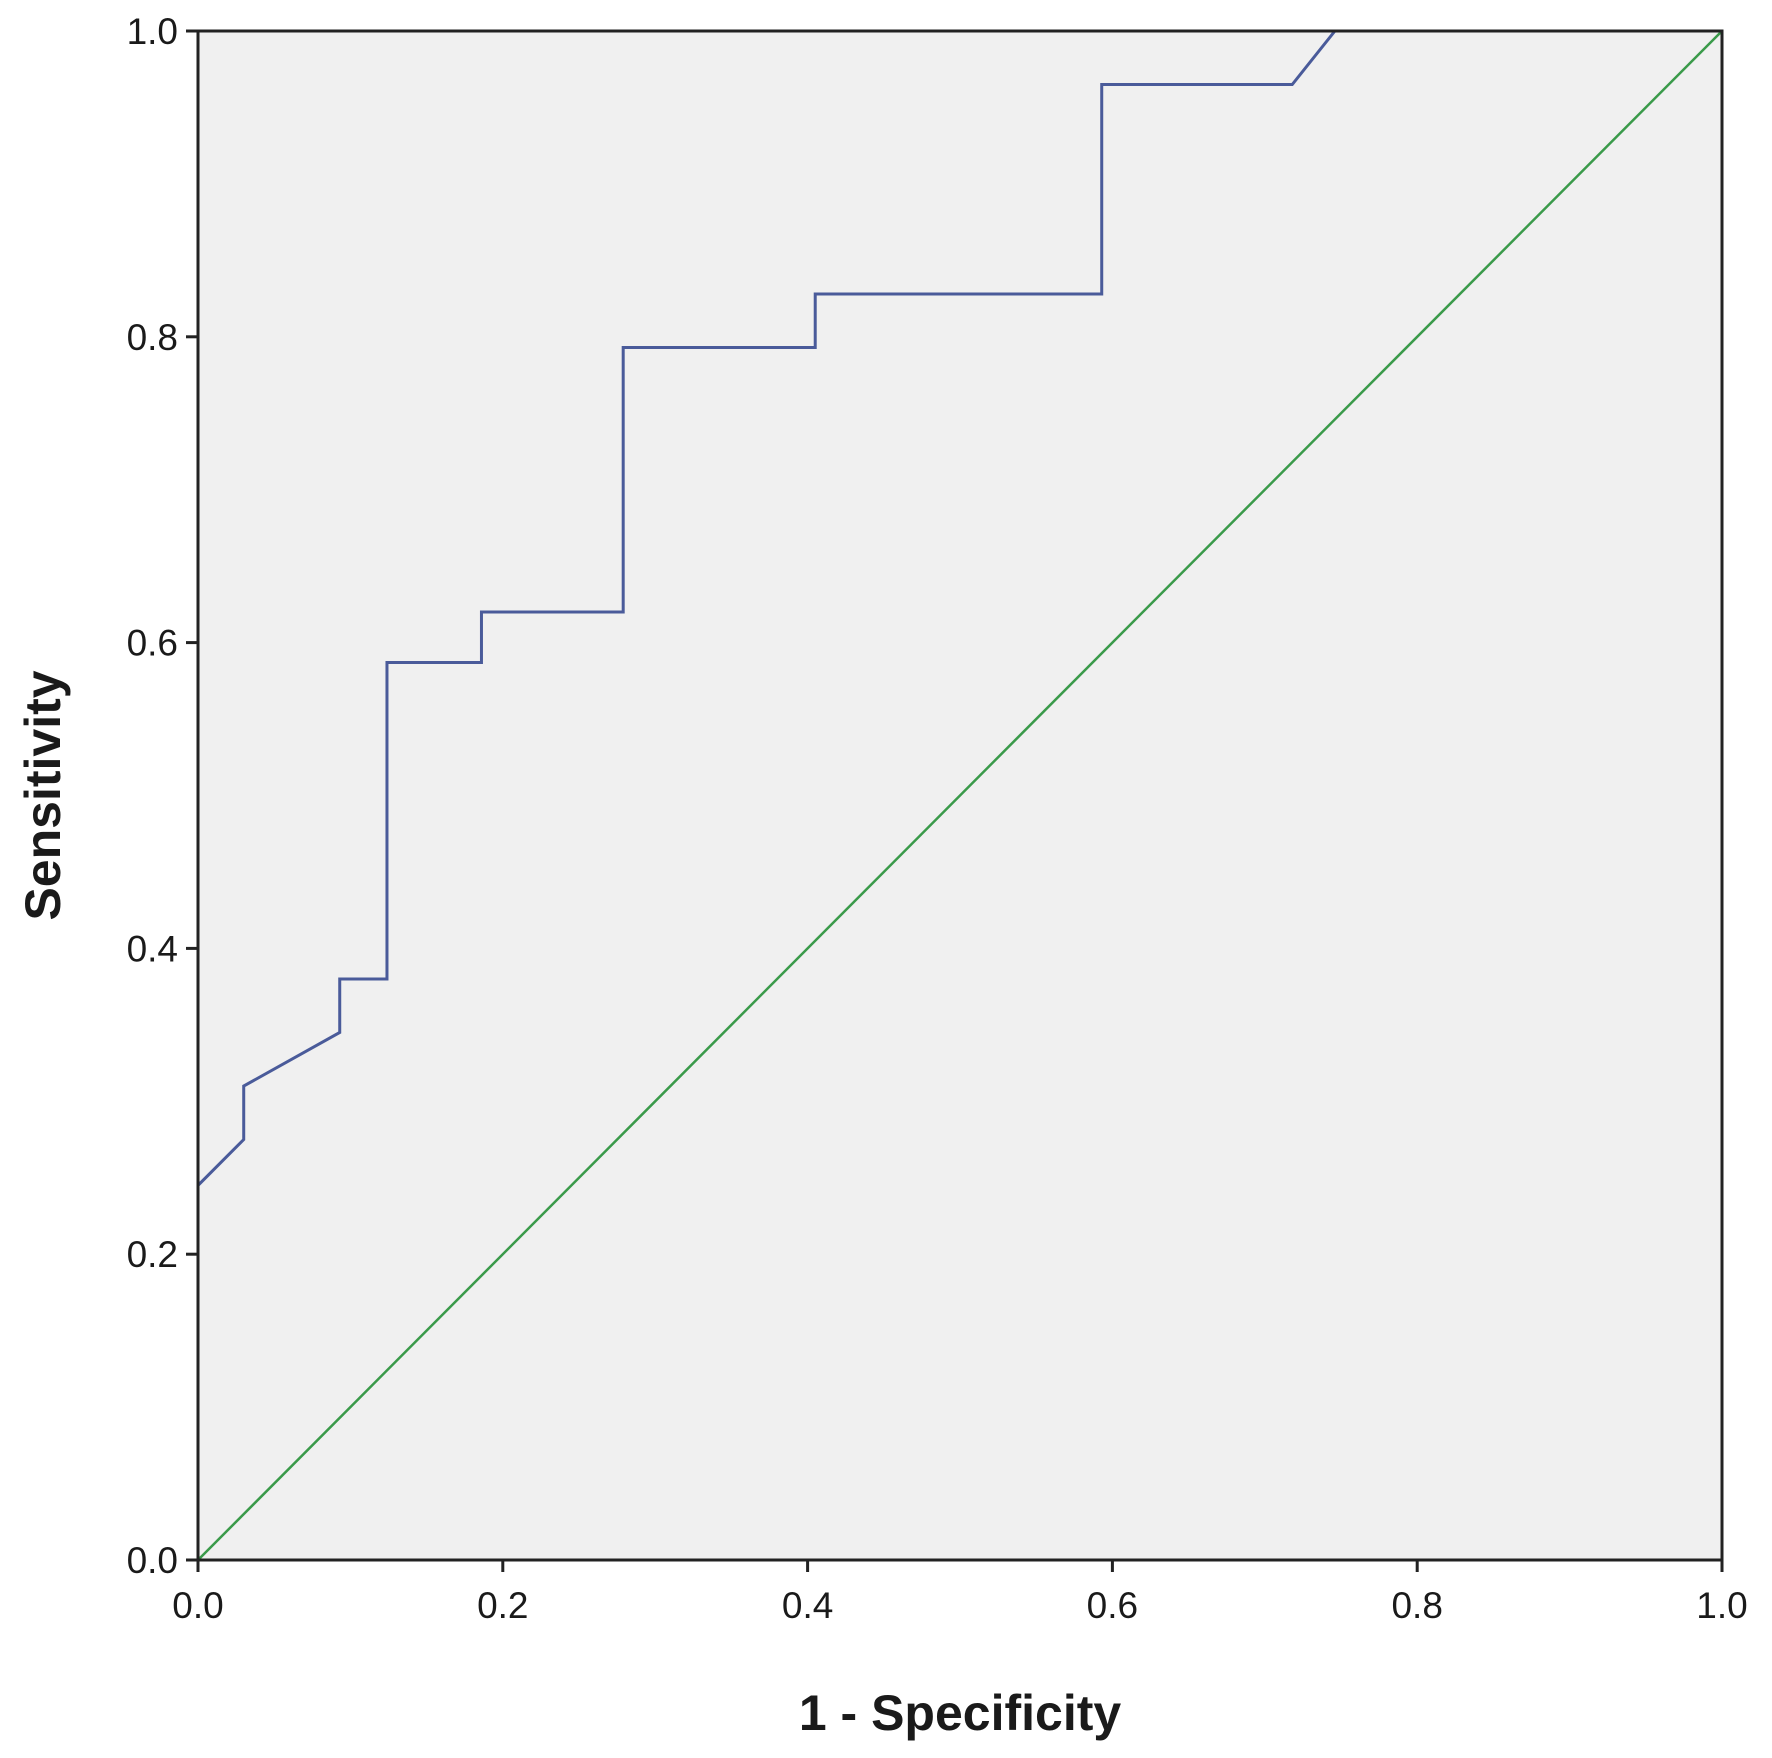 This screenshot has height=1758, width=1772. I want to click on y-tick-label: 0.0, so click(152, 1560).